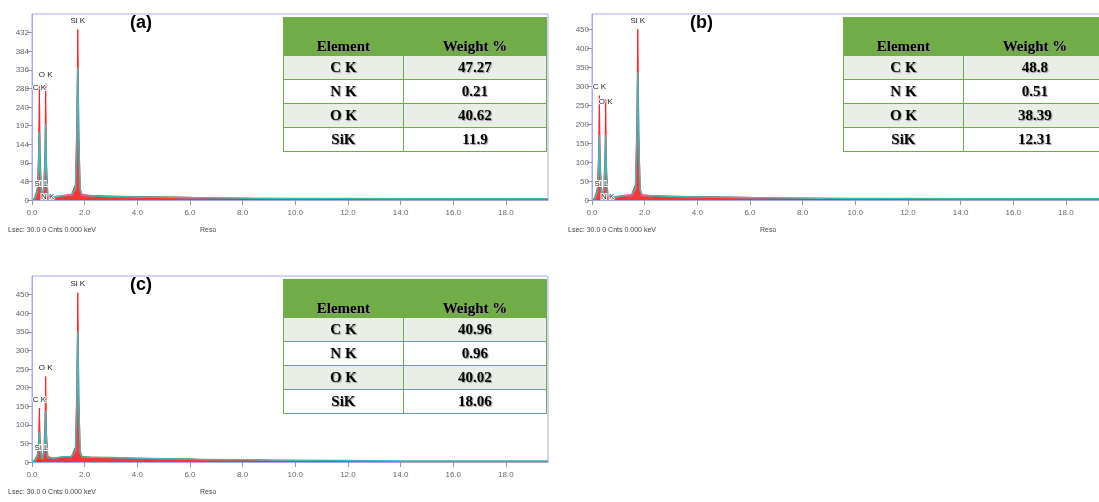 This screenshot has width=1099, height=502. I want to click on y-tick-label: 432, so click(22, 33).